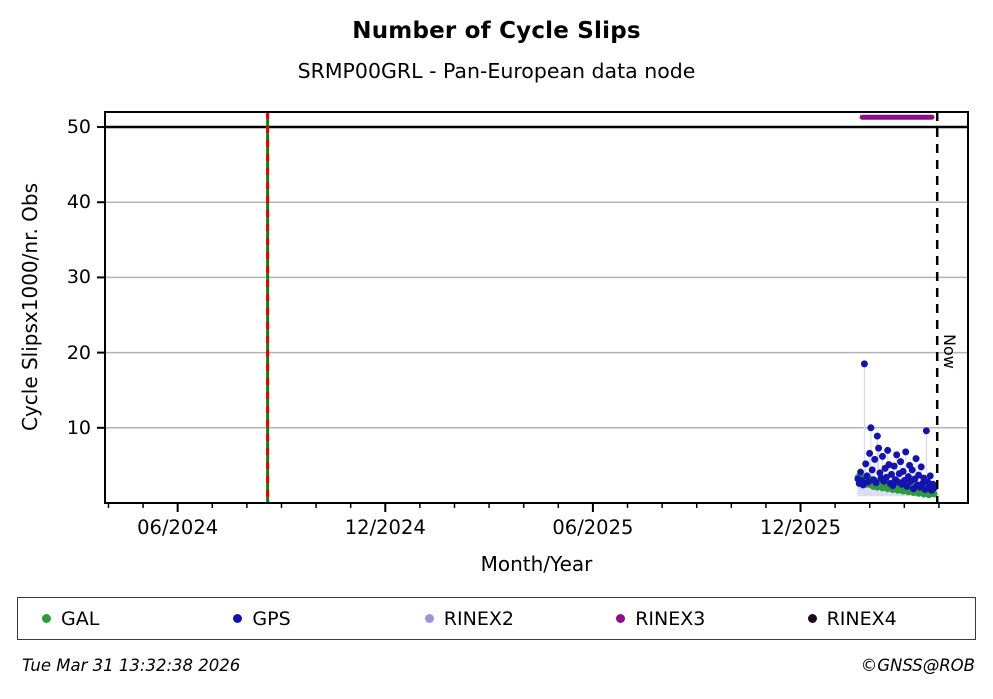  I want to click on chart-title: Number of Cycle Slips, so click(496, 31).